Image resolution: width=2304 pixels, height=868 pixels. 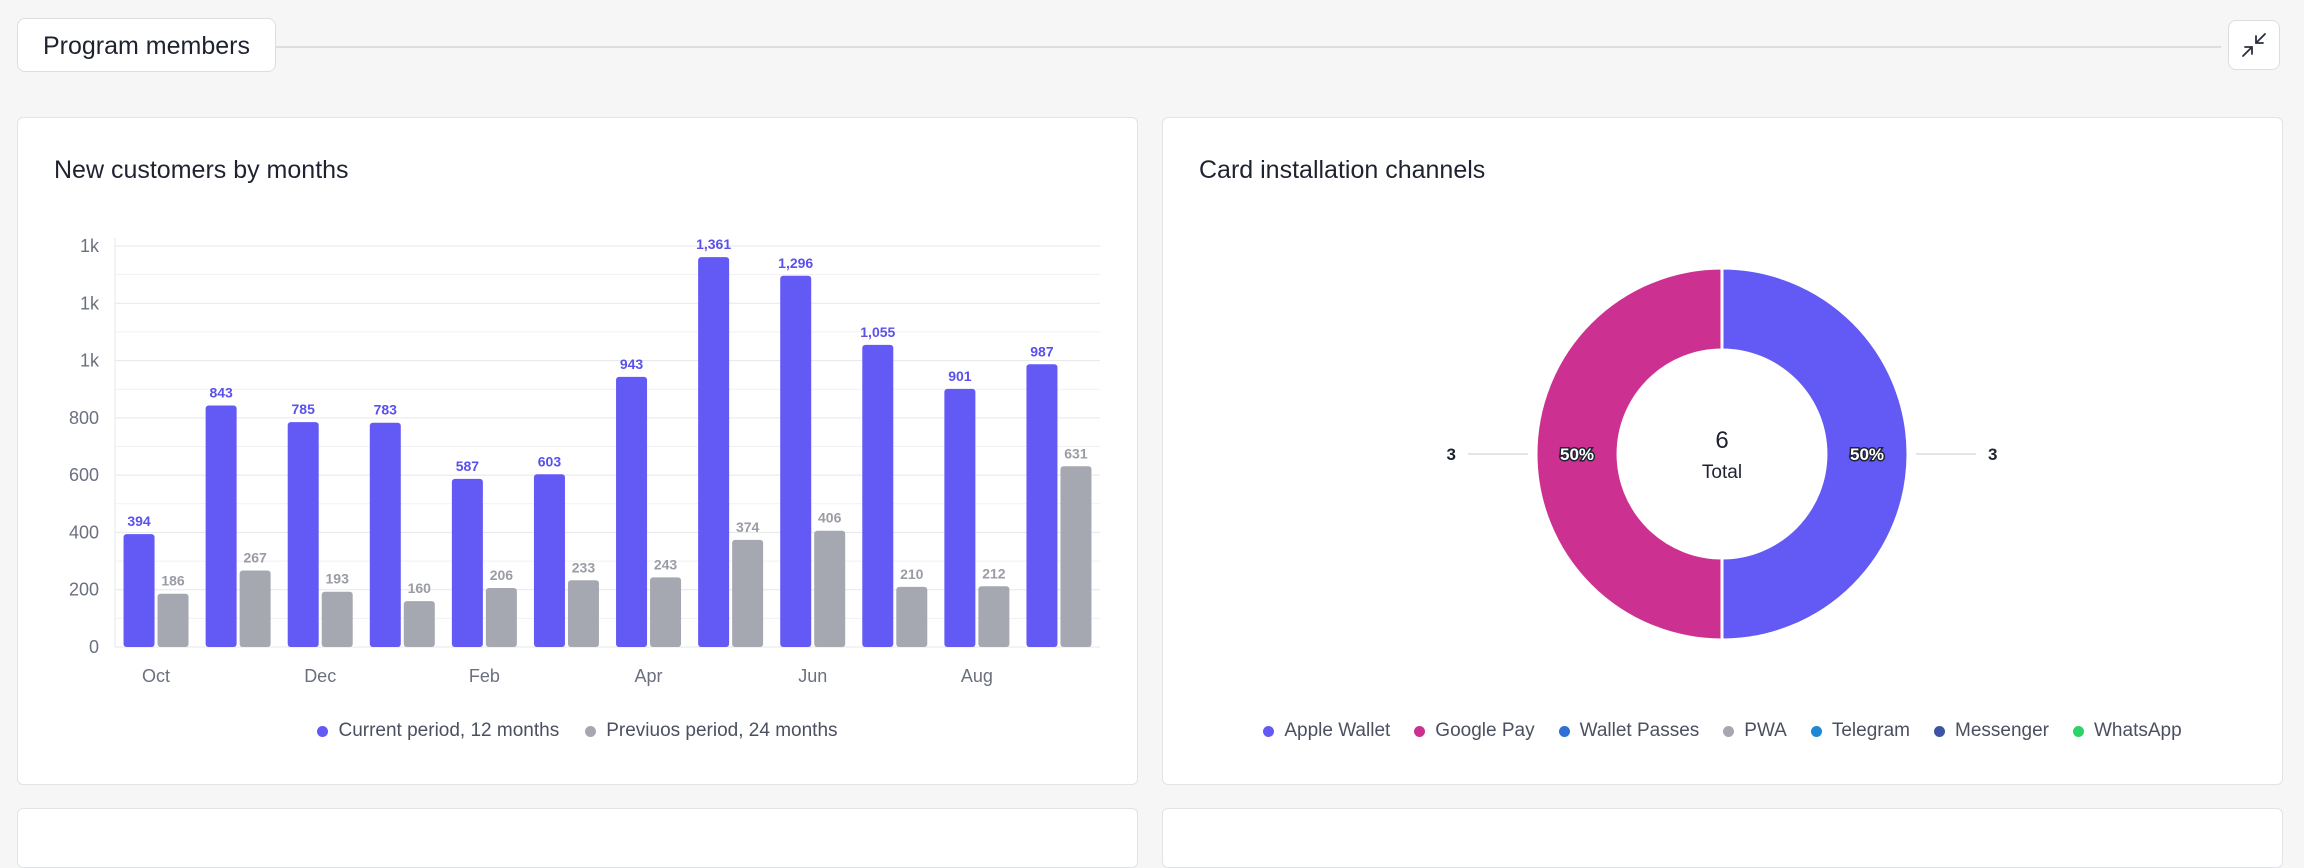 What do you see at coordinates (1722, 838) in the screenshot?
I see `next-card-right` at bounding box center [1722, 838].